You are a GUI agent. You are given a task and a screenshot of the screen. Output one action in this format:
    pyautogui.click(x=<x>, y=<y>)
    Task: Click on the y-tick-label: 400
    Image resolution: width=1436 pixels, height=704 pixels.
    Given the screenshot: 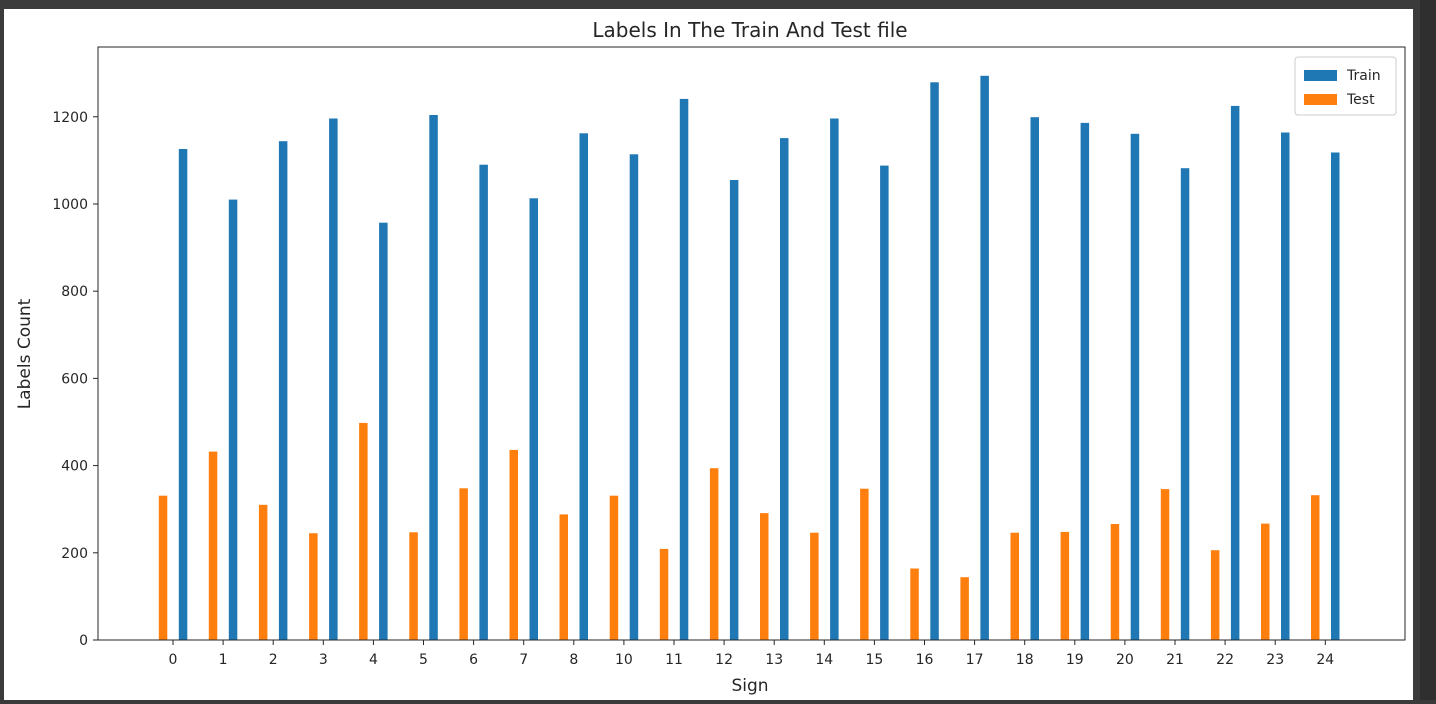 What is the action you would take?
    pyautogui.click(x=74, y=467)
    